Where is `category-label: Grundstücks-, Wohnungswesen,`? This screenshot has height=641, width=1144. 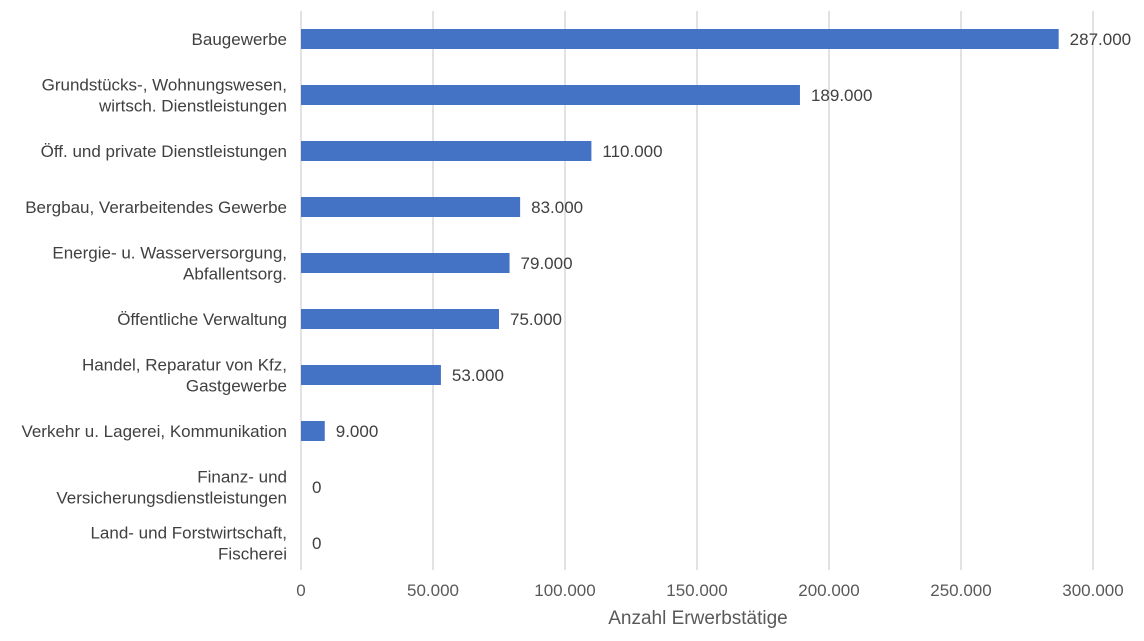 category-label: Grundstücks-, Wohnungswesen, is located at coordinates (164, 85).